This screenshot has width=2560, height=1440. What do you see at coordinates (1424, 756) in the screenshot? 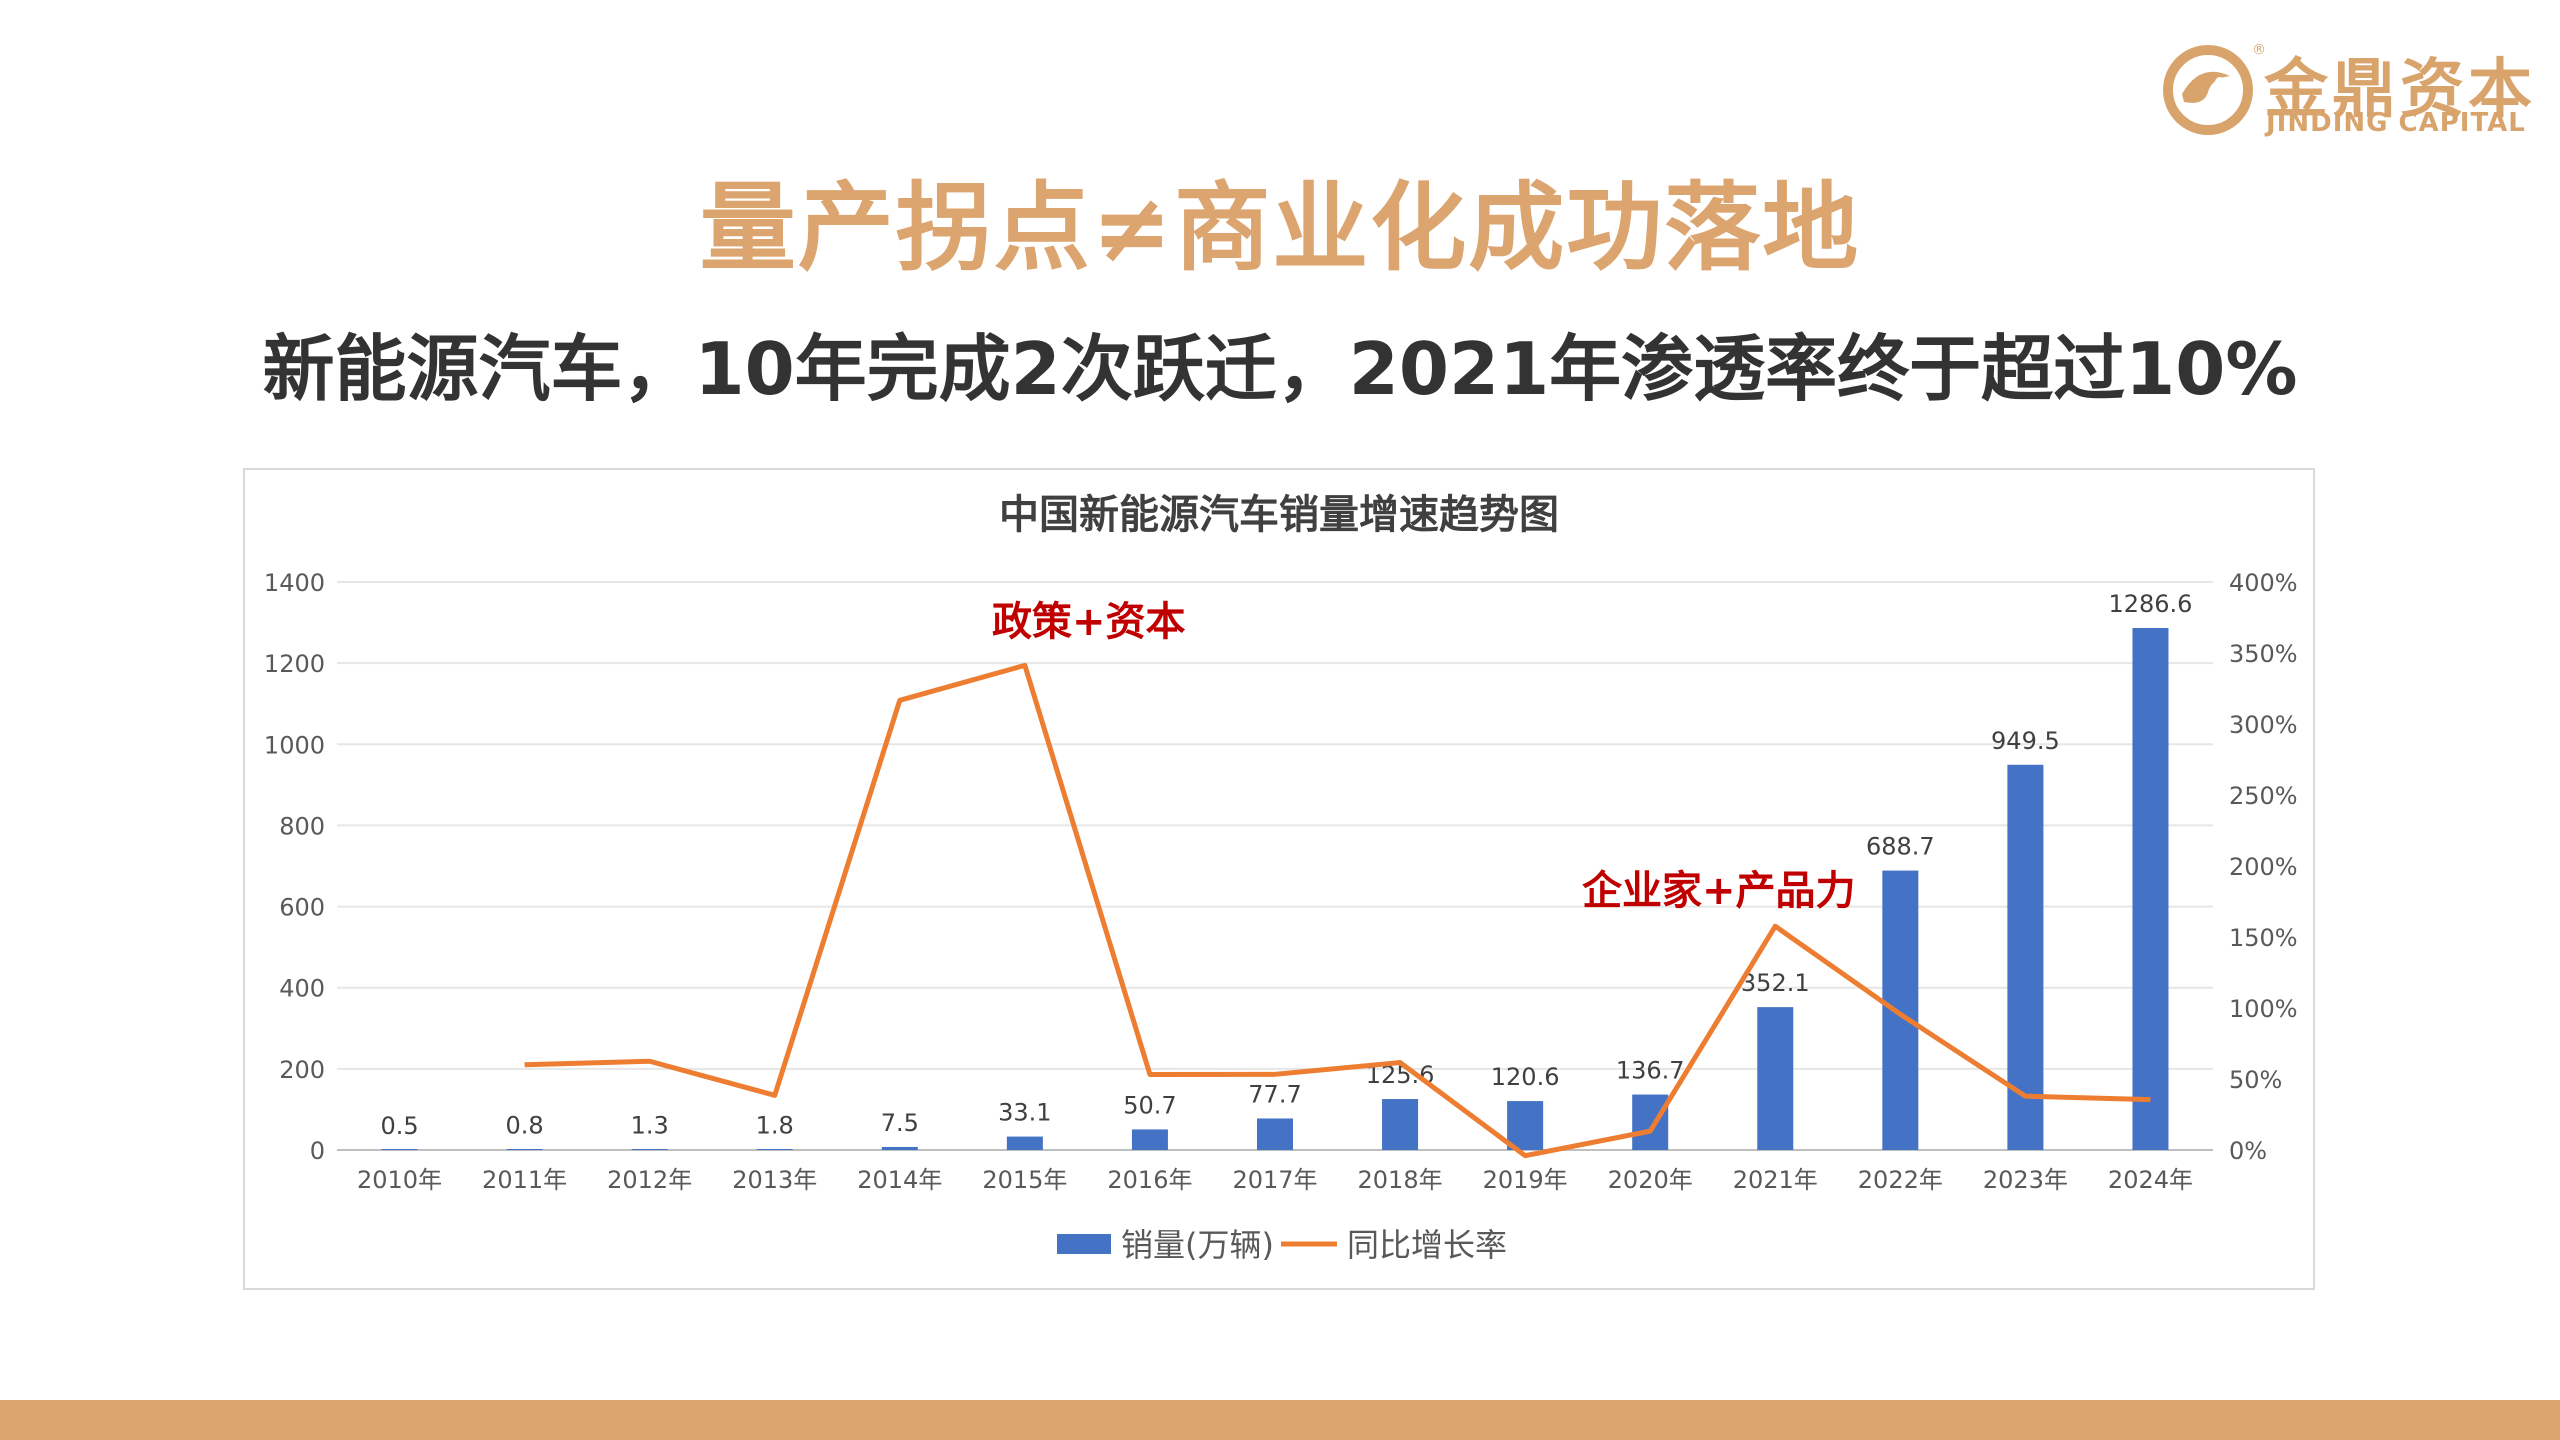
I see `chart-annotations: 政策+资本 企业家+产品力` at bounding box center [1424, 756].